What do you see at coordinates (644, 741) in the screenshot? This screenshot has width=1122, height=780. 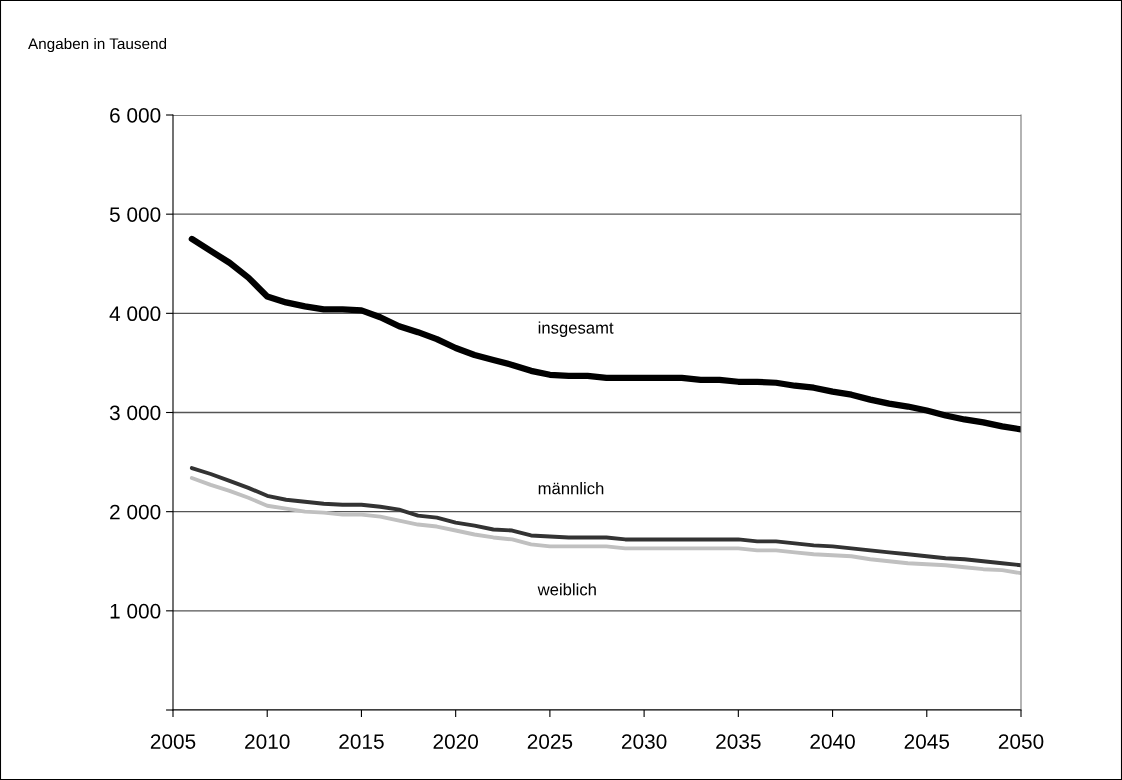 I see `x-tick-label: 2030` at bounding box center [644, 741].